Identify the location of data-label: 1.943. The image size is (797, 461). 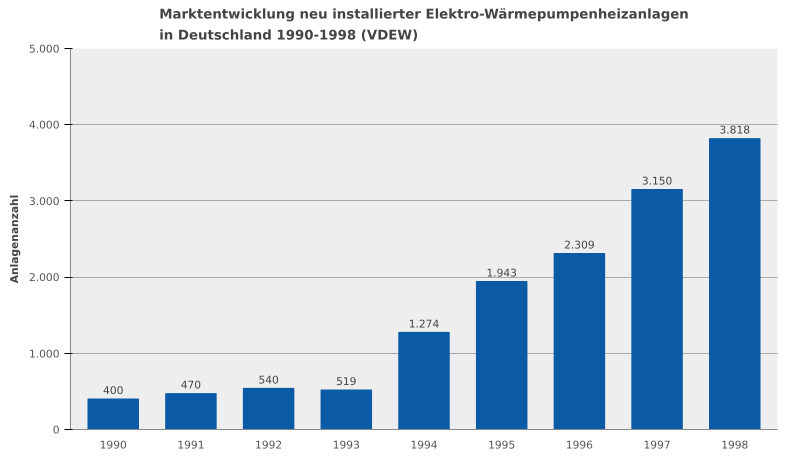
(501, 273).